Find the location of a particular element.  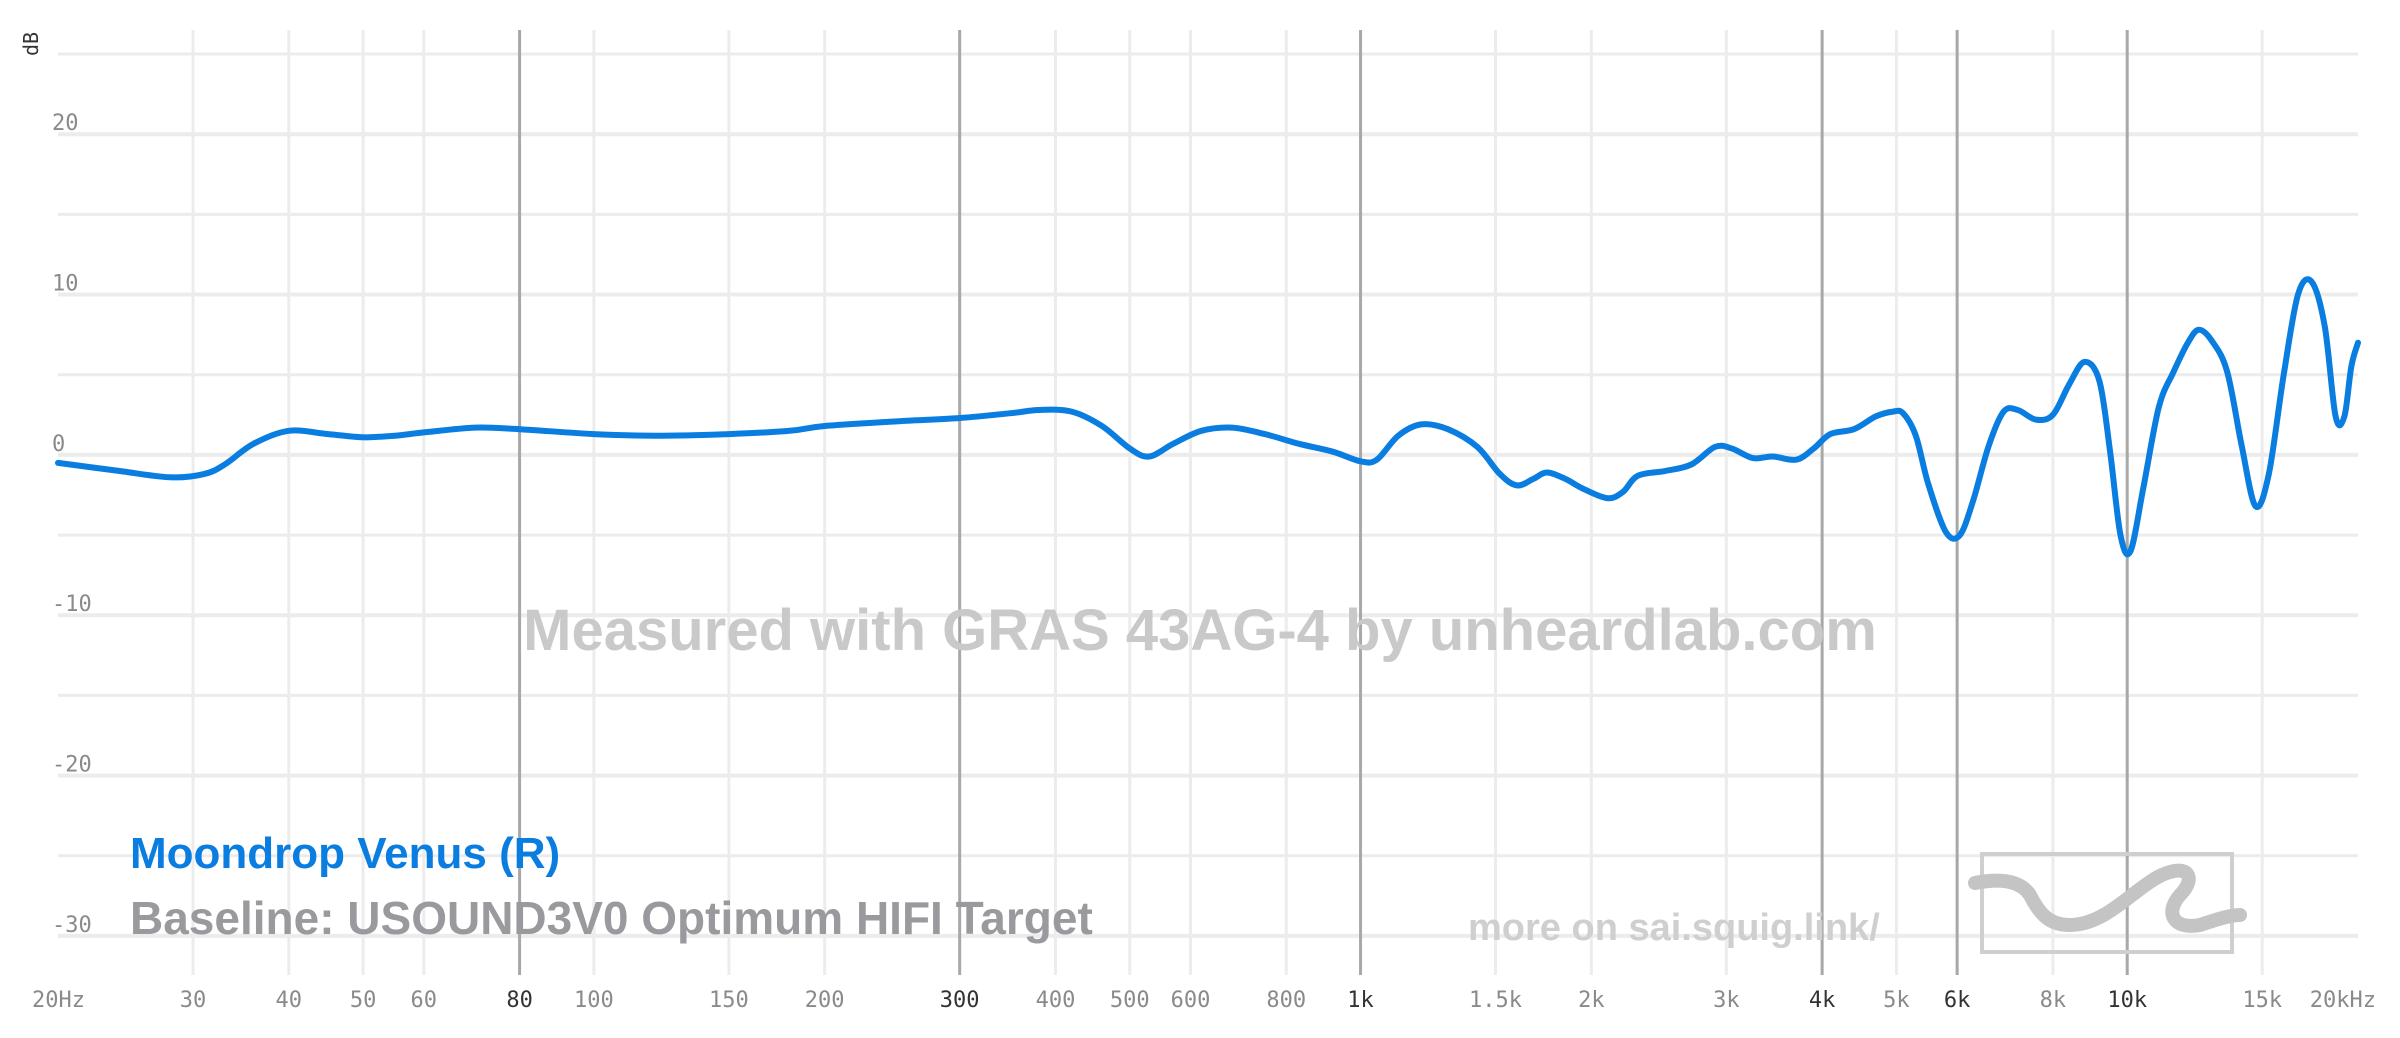

x-tick-label: 10k is located at coordinates (2127, 1000).